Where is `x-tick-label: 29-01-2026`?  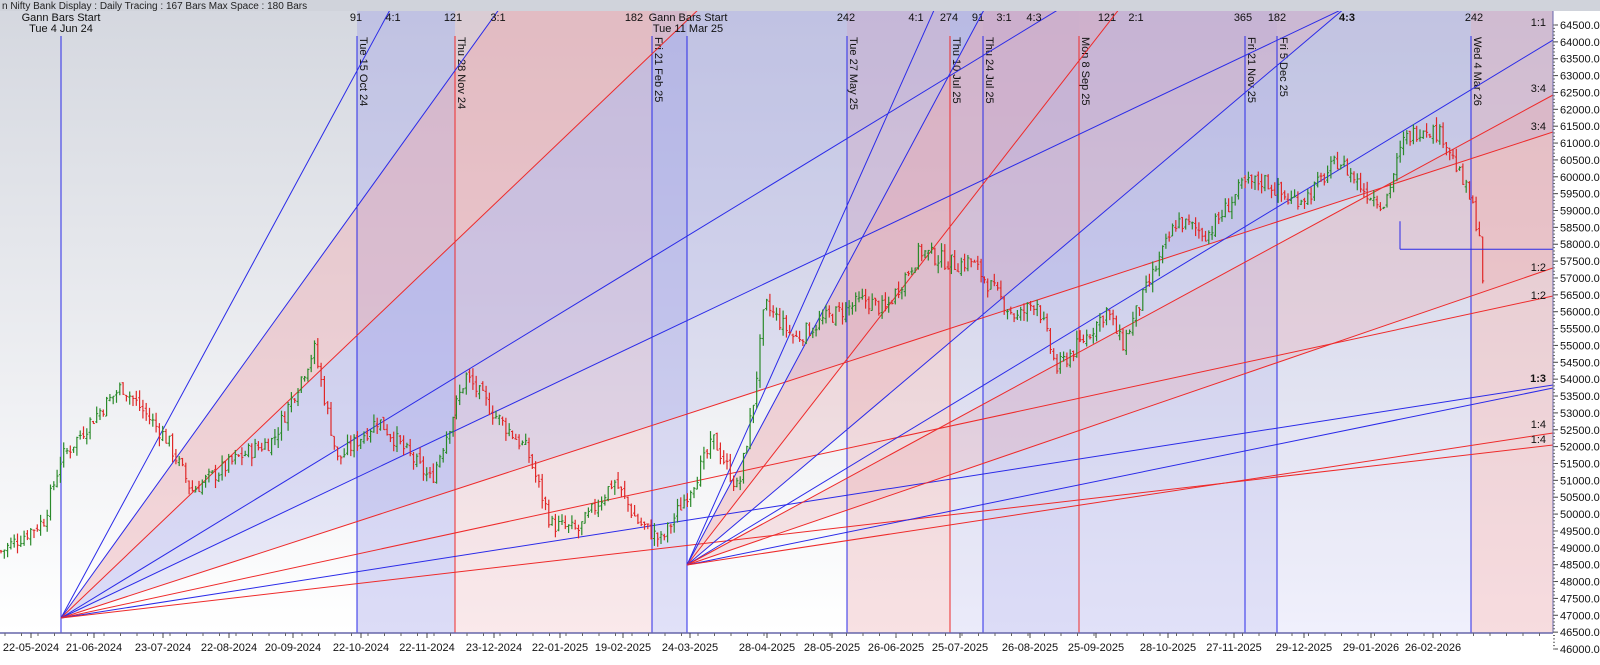
x-tick-label: 29-01-2026 is located at coordinates (1371, 648).